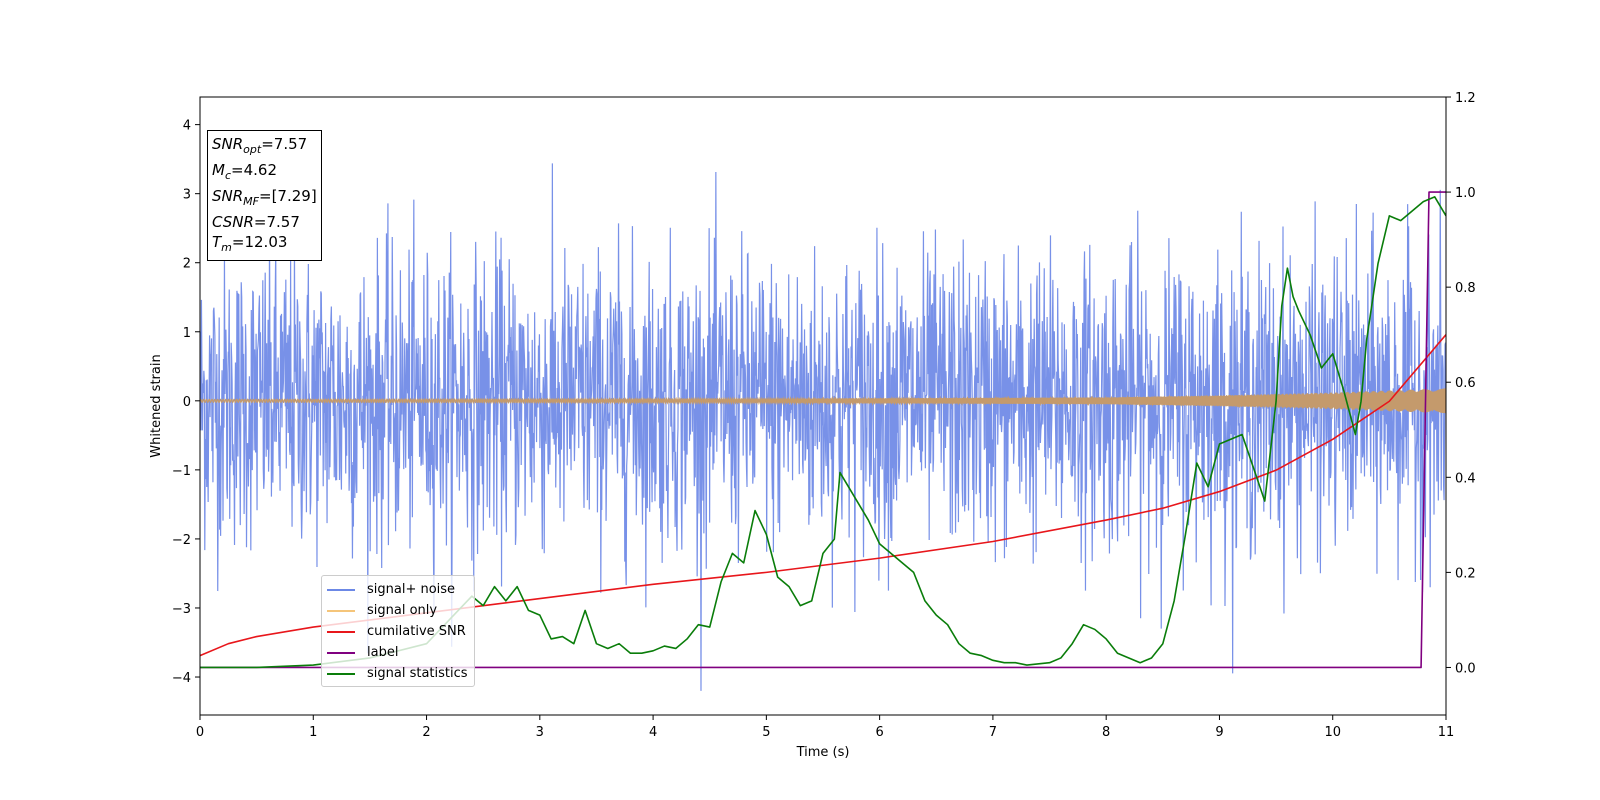 The width and height of the screenshot is (1600, 800). I want to click on y-left-tick-label: 0, so click(187, 402).